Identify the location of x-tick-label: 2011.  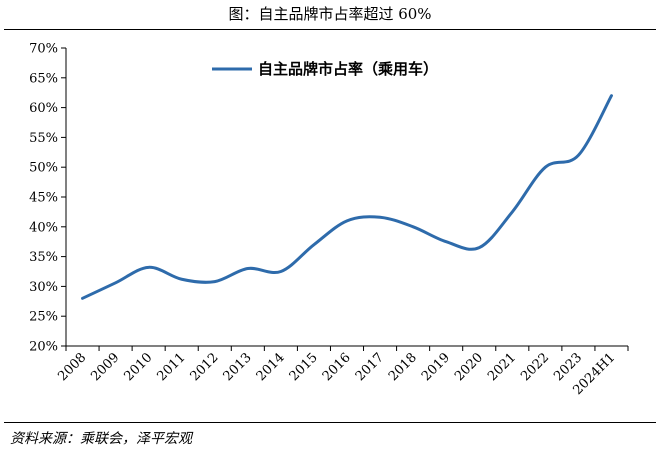
(172, 367).